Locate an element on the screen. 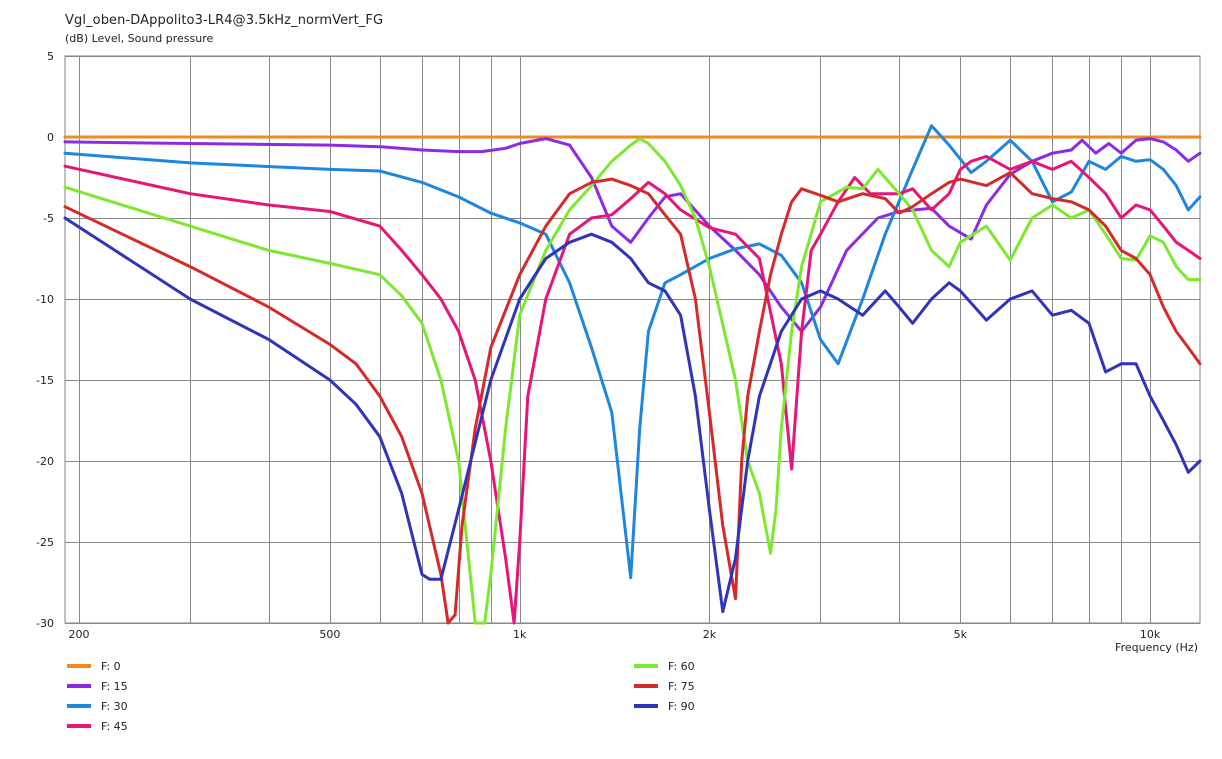 This screenshot has width=1222, height=759. y-tick-label: -10 is located at coordinates (45, 299).